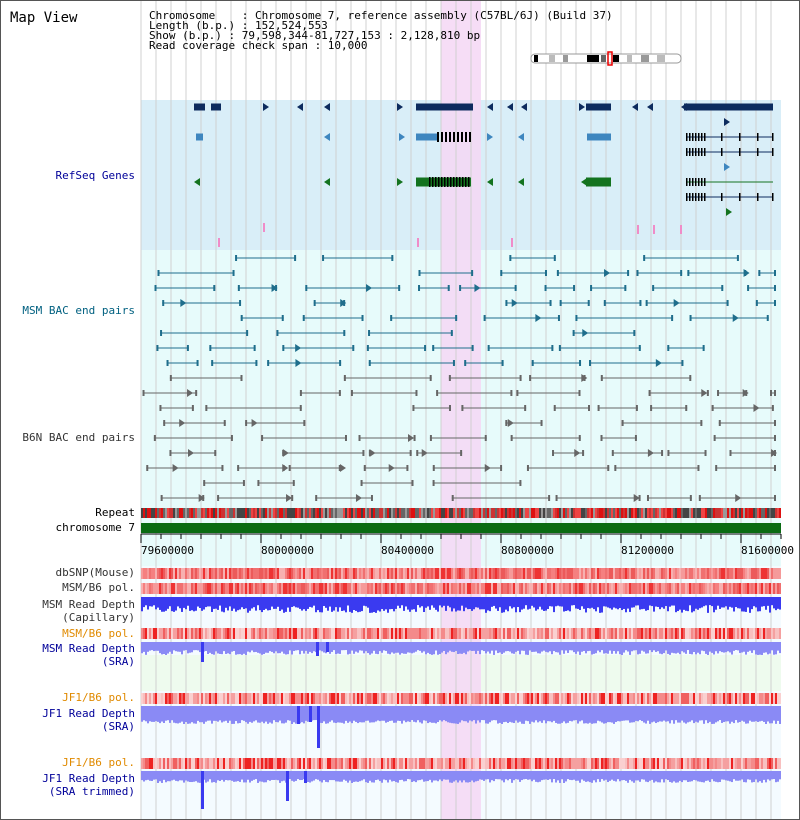 The width and height of the screenshot is (800, 820). What do you see at coordinates (318, 727) in the screenshot?
I see `depth-spike` at bounding box center [318, 727].